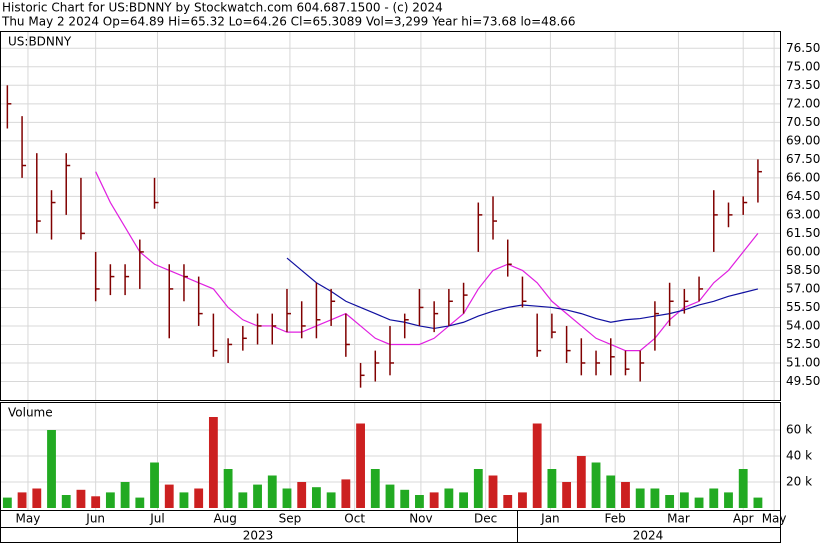  Describe the element at coordinates (803, 251) in the screenshot. I see `y-tick-label: 60.00` at that location.